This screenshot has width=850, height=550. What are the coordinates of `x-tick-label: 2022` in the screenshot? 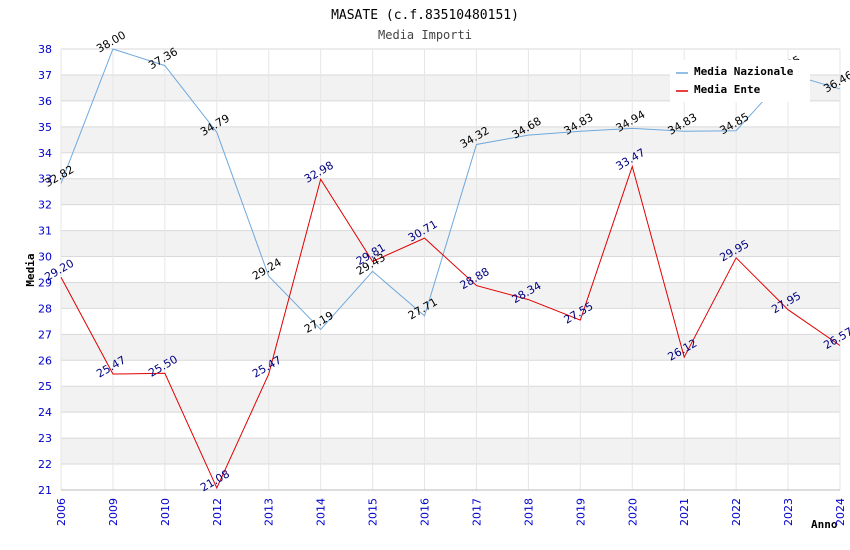 It's located at (736, 512).